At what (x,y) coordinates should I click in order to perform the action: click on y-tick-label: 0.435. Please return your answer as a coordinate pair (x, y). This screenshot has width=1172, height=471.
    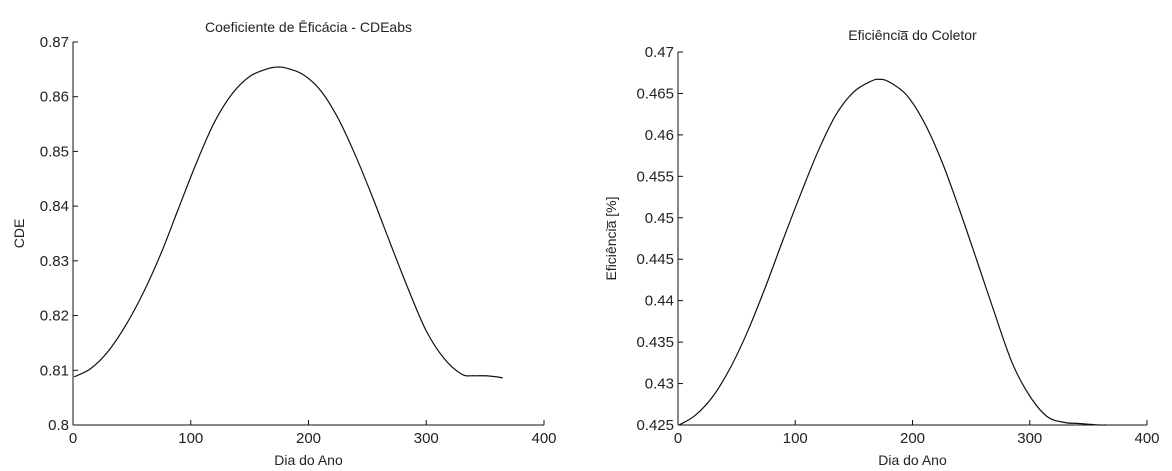
    Looking at the image, I should click on (655, 342).